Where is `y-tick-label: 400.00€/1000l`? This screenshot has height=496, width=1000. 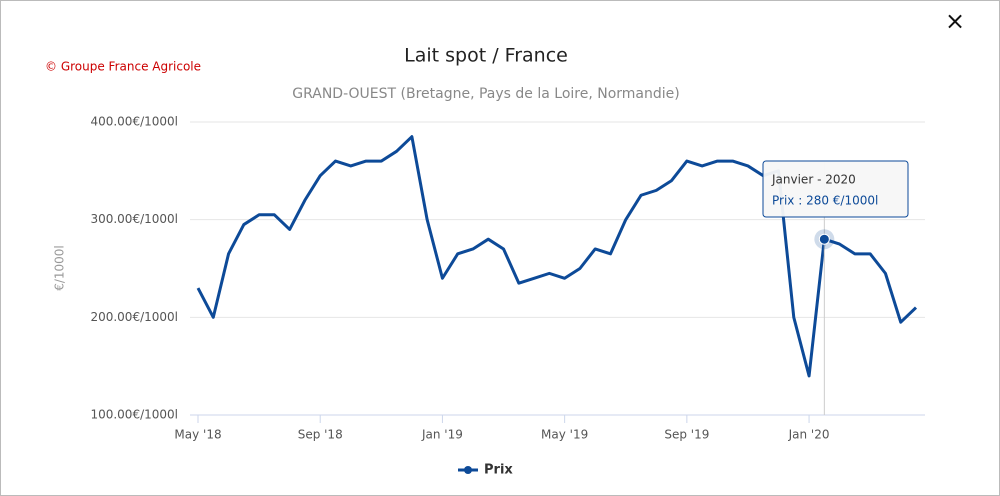
y-tick-label: 400.00€/1000l is located at coordinates (134, 122).